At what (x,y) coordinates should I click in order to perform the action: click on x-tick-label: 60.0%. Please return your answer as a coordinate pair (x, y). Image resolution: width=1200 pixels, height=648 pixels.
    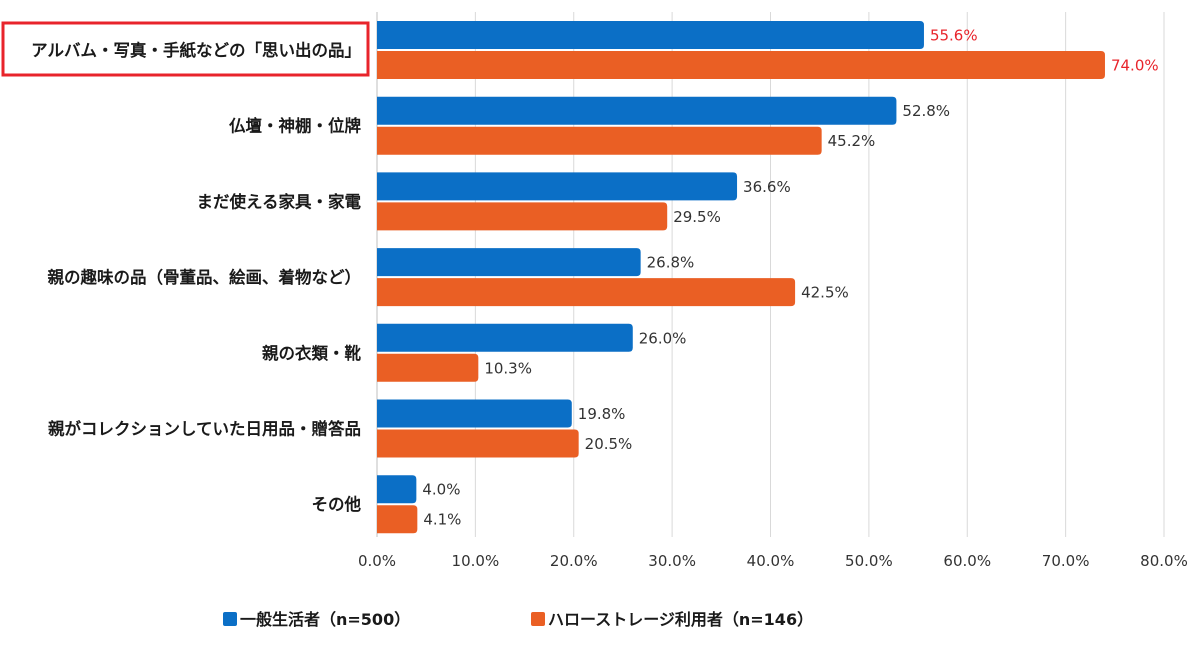
    Looking at the image, I should click on (967, 561).